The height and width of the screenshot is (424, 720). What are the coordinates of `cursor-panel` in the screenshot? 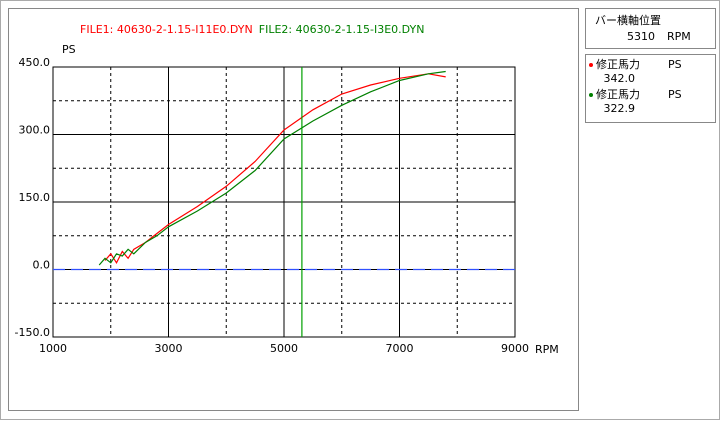 It's located at (650, 28).